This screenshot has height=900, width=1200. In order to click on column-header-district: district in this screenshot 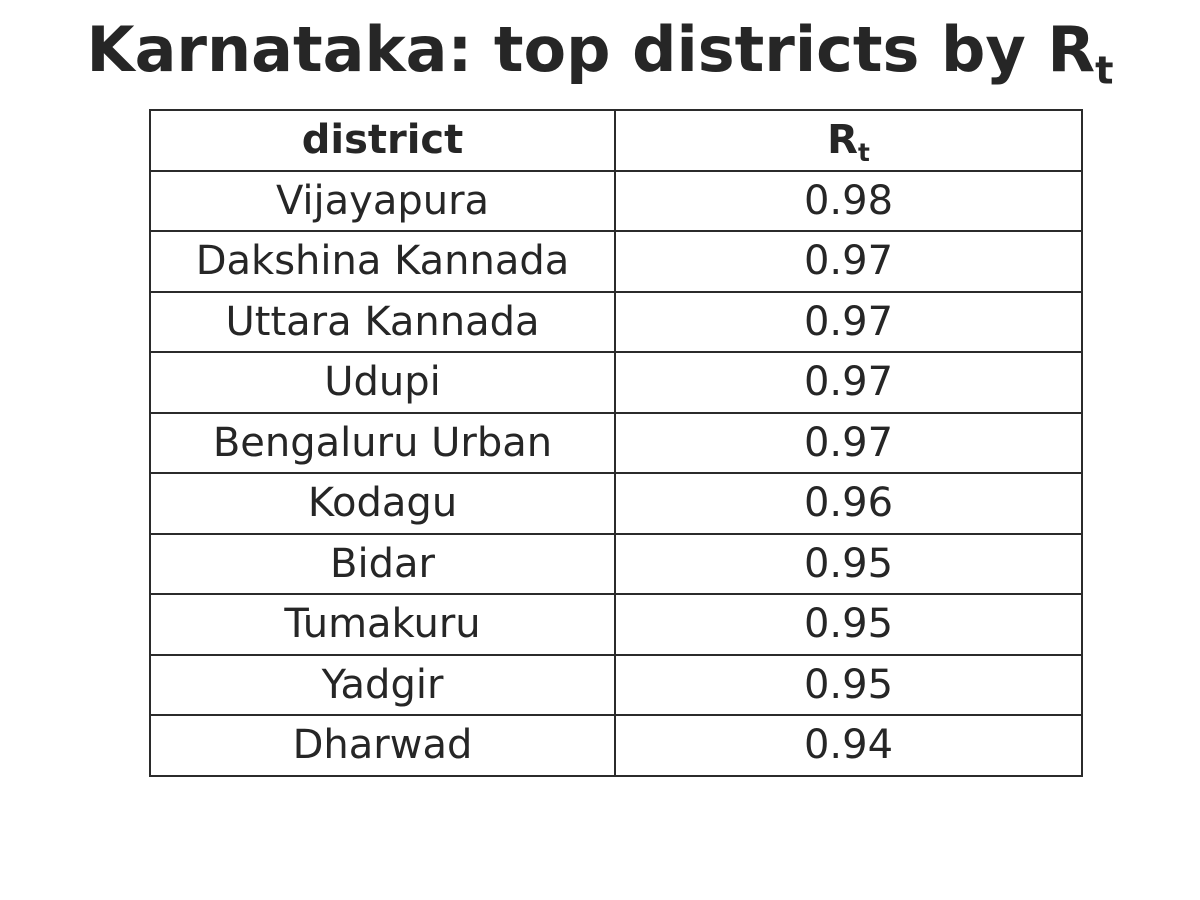, I will do `click(382, 140)`.